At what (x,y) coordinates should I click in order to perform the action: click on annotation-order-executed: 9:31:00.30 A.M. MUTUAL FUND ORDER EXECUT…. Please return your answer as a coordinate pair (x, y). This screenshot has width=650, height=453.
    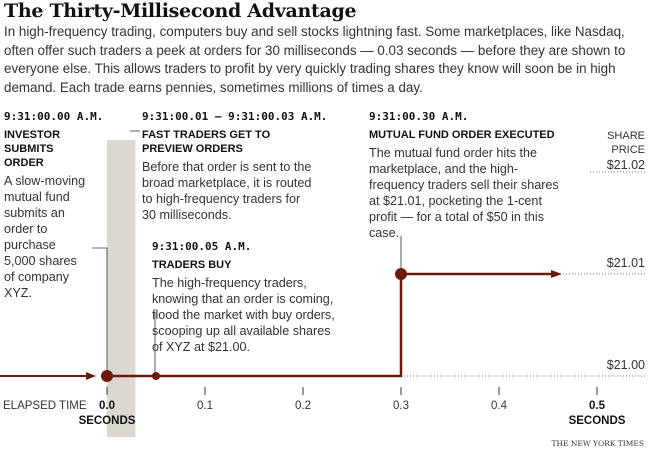
    Looking at the image, I should click on (469, 175).